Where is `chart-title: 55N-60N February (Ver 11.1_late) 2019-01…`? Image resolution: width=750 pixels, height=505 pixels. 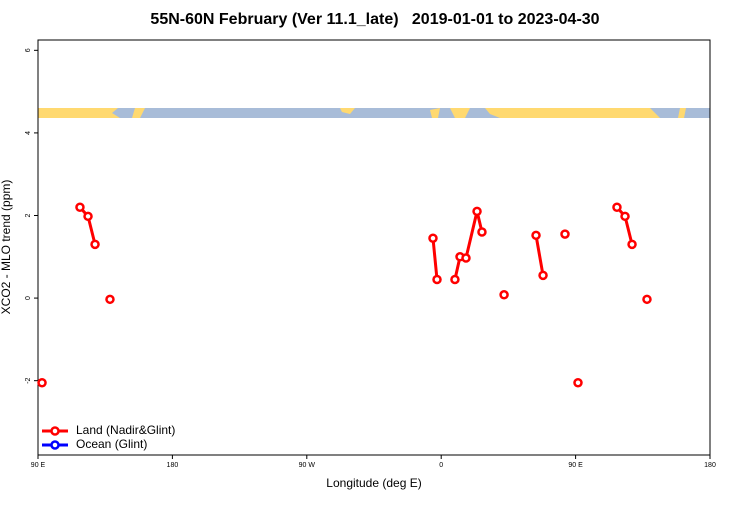
chart-title: 55N-60N February (Ver 11.1_late) 2019-01… is located at coordinates (374, 19).